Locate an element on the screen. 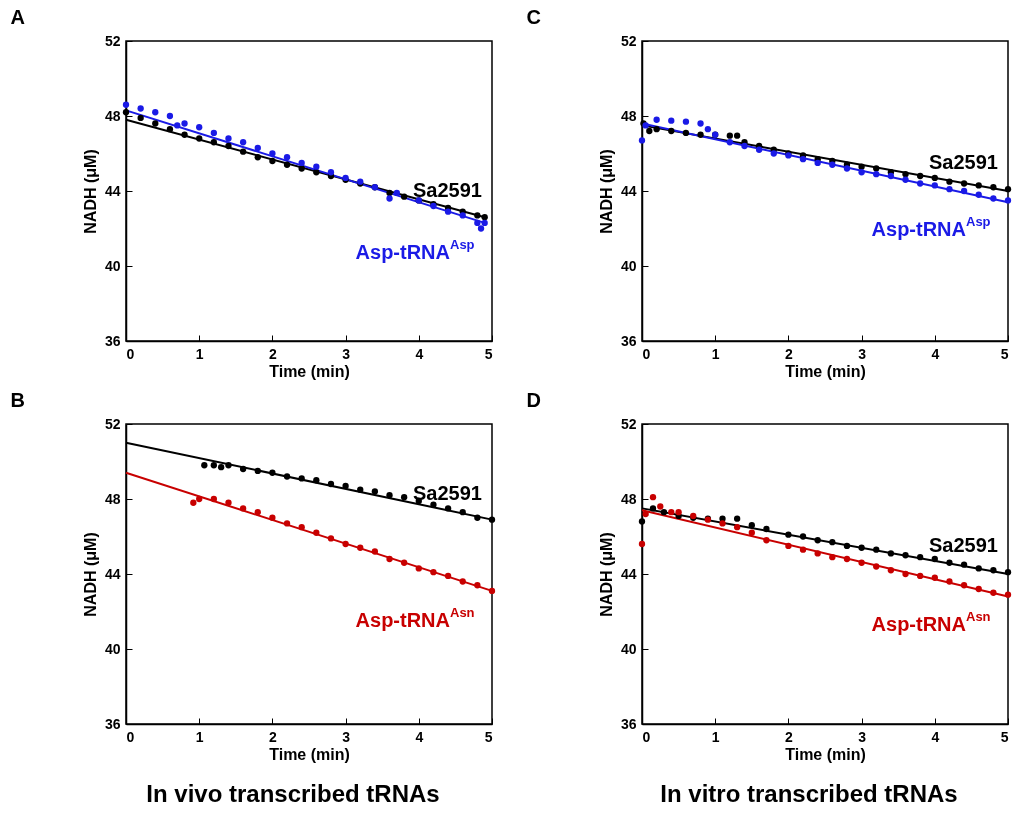  chart-title: B is located at coordinates (17, 400).